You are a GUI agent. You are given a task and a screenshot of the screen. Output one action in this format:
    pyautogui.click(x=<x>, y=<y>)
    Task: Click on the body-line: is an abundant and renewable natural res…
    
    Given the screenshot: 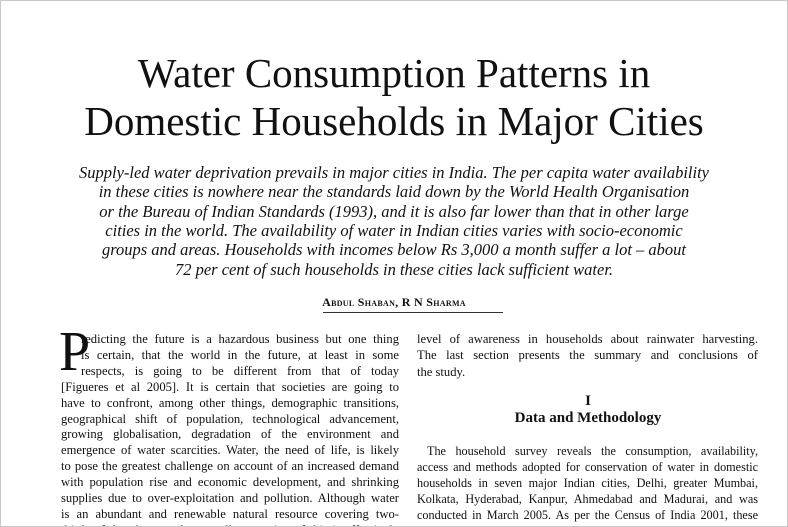 What is the action you would take?
    pyautogui.click(x=230, y=513)
    